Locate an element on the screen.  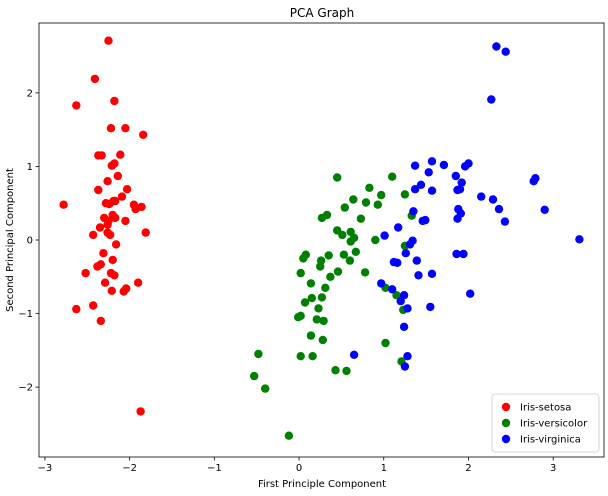
x-tick-label: 0 is located at coordinates (299, 468).